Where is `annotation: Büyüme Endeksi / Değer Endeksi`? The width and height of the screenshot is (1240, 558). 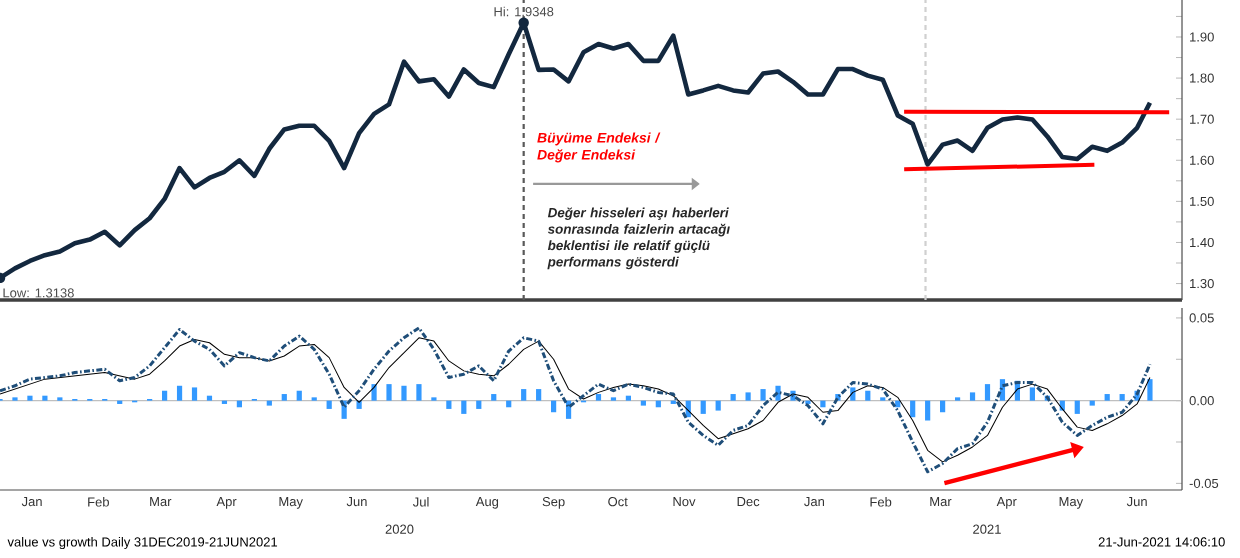
annotation: Büyüme Endeksi / Değer Endeksi is located at coordinates (599, 147).